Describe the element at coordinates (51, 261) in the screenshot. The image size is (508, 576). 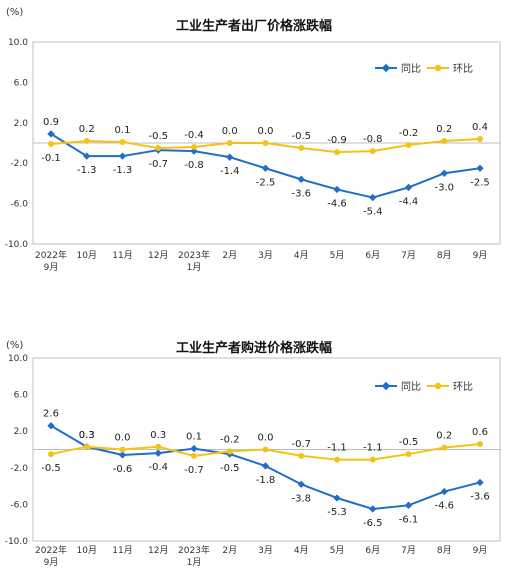
I see `x-tick-label: 2022年 9月` at that location.